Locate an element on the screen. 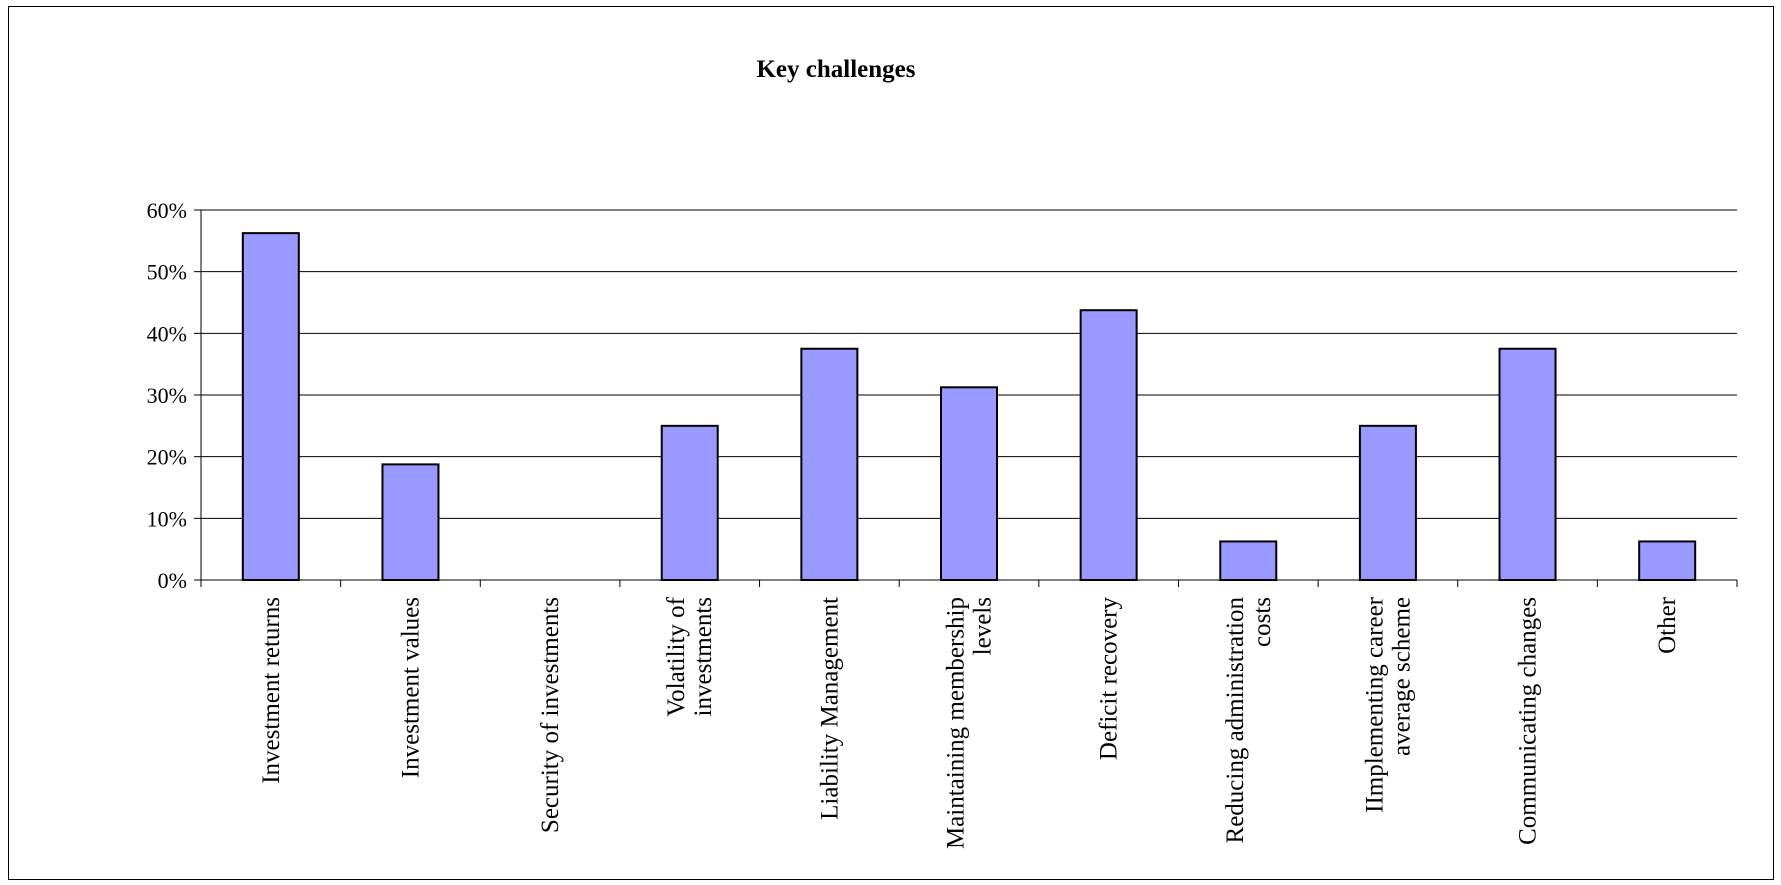 This screenshot has width=1781, height=885. x-category-label: Liability Management is located at coordinates (829, 708).